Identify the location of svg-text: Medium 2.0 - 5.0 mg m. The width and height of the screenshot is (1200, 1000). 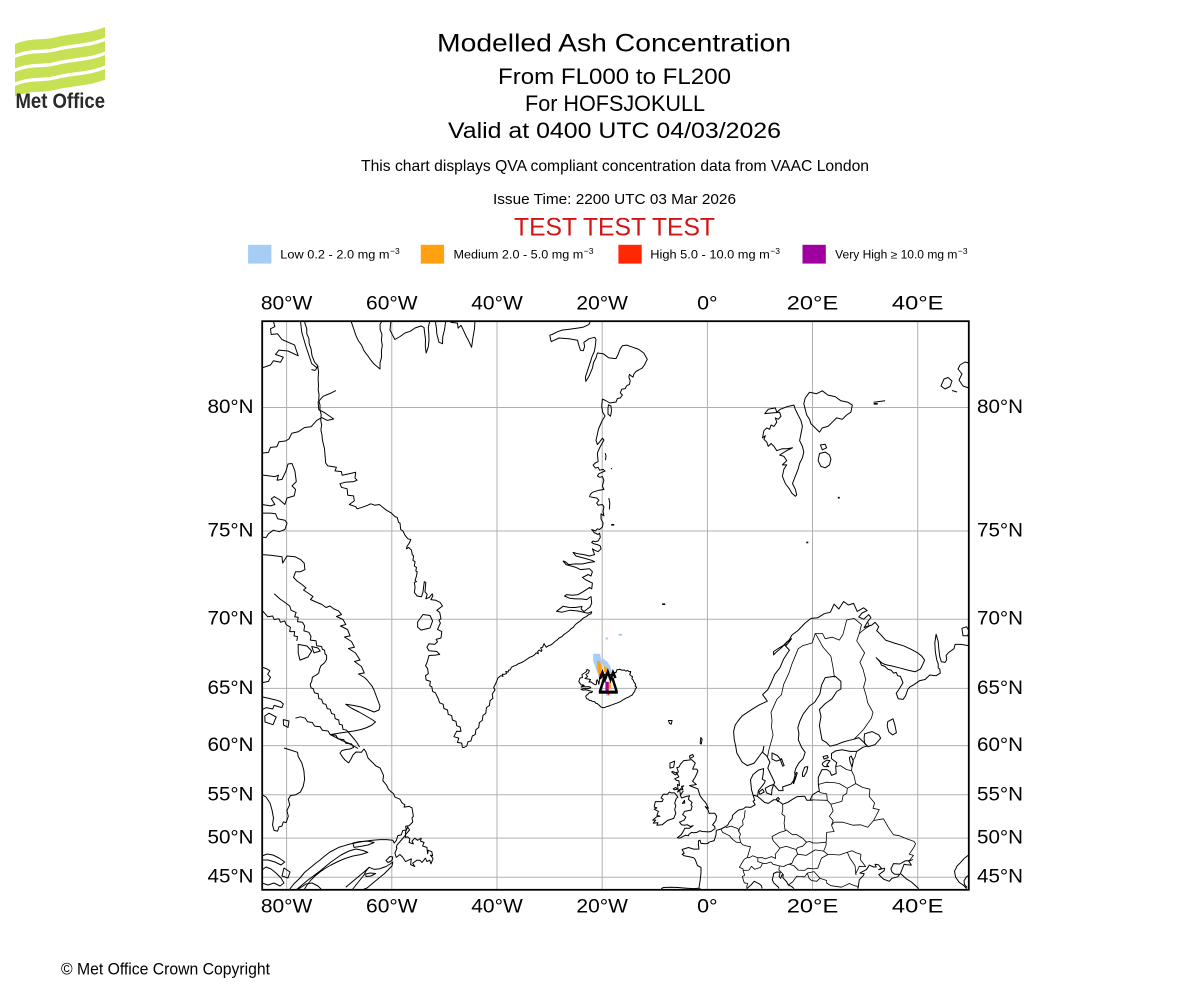
(519, 255).